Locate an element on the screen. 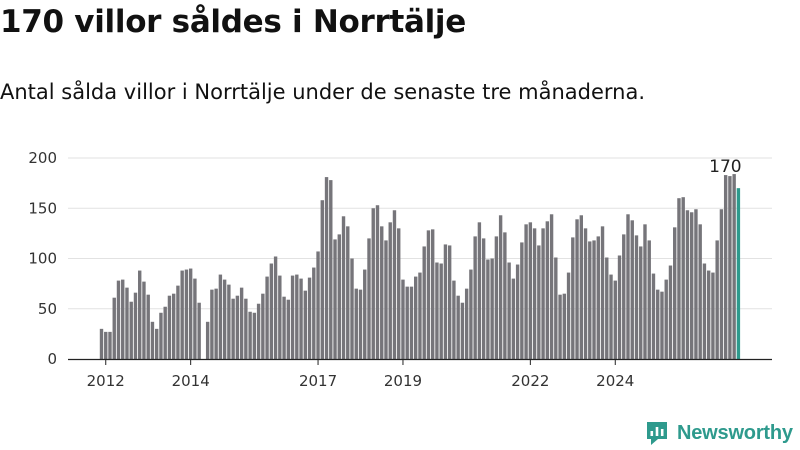 The width and height of the screenshot is (800, 450). brand-logo: Newsworthy is located at coordinates (719, 433).